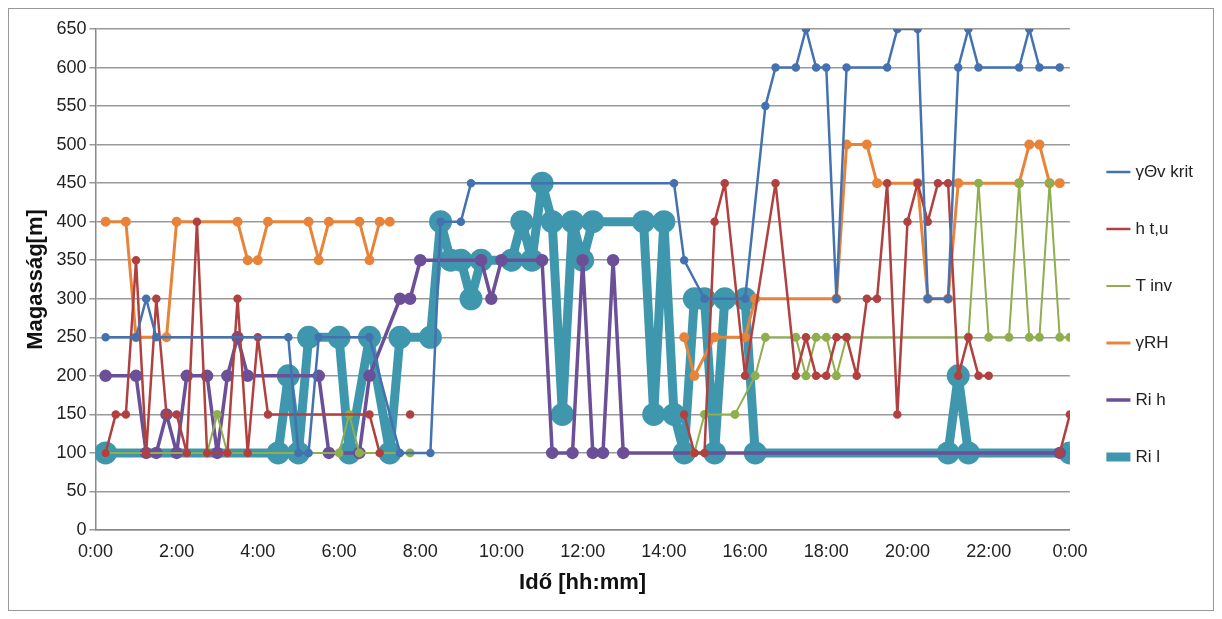  Describe the element at coordinates (501, 550) in the screenshot. I see `x-tick-label: 10:00` at that location.